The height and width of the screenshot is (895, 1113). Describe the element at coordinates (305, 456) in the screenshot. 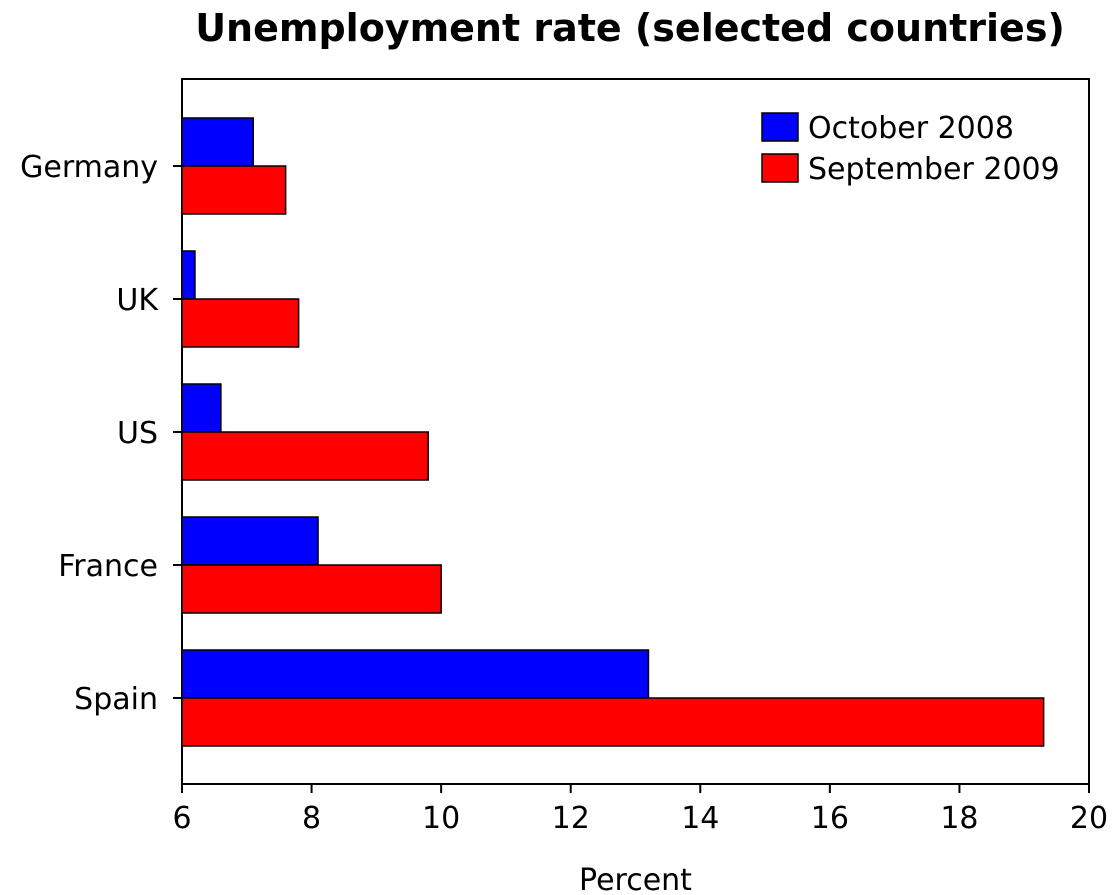

I see `bar-us-sep-2009` at that location.